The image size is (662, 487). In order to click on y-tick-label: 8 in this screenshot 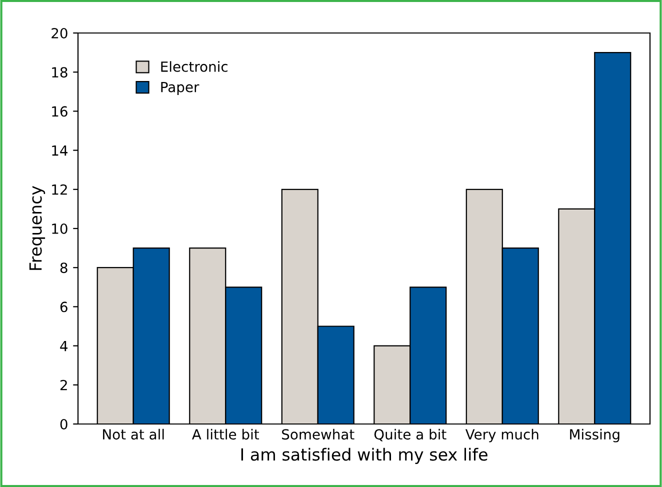, I will do `click(64, 268)`.